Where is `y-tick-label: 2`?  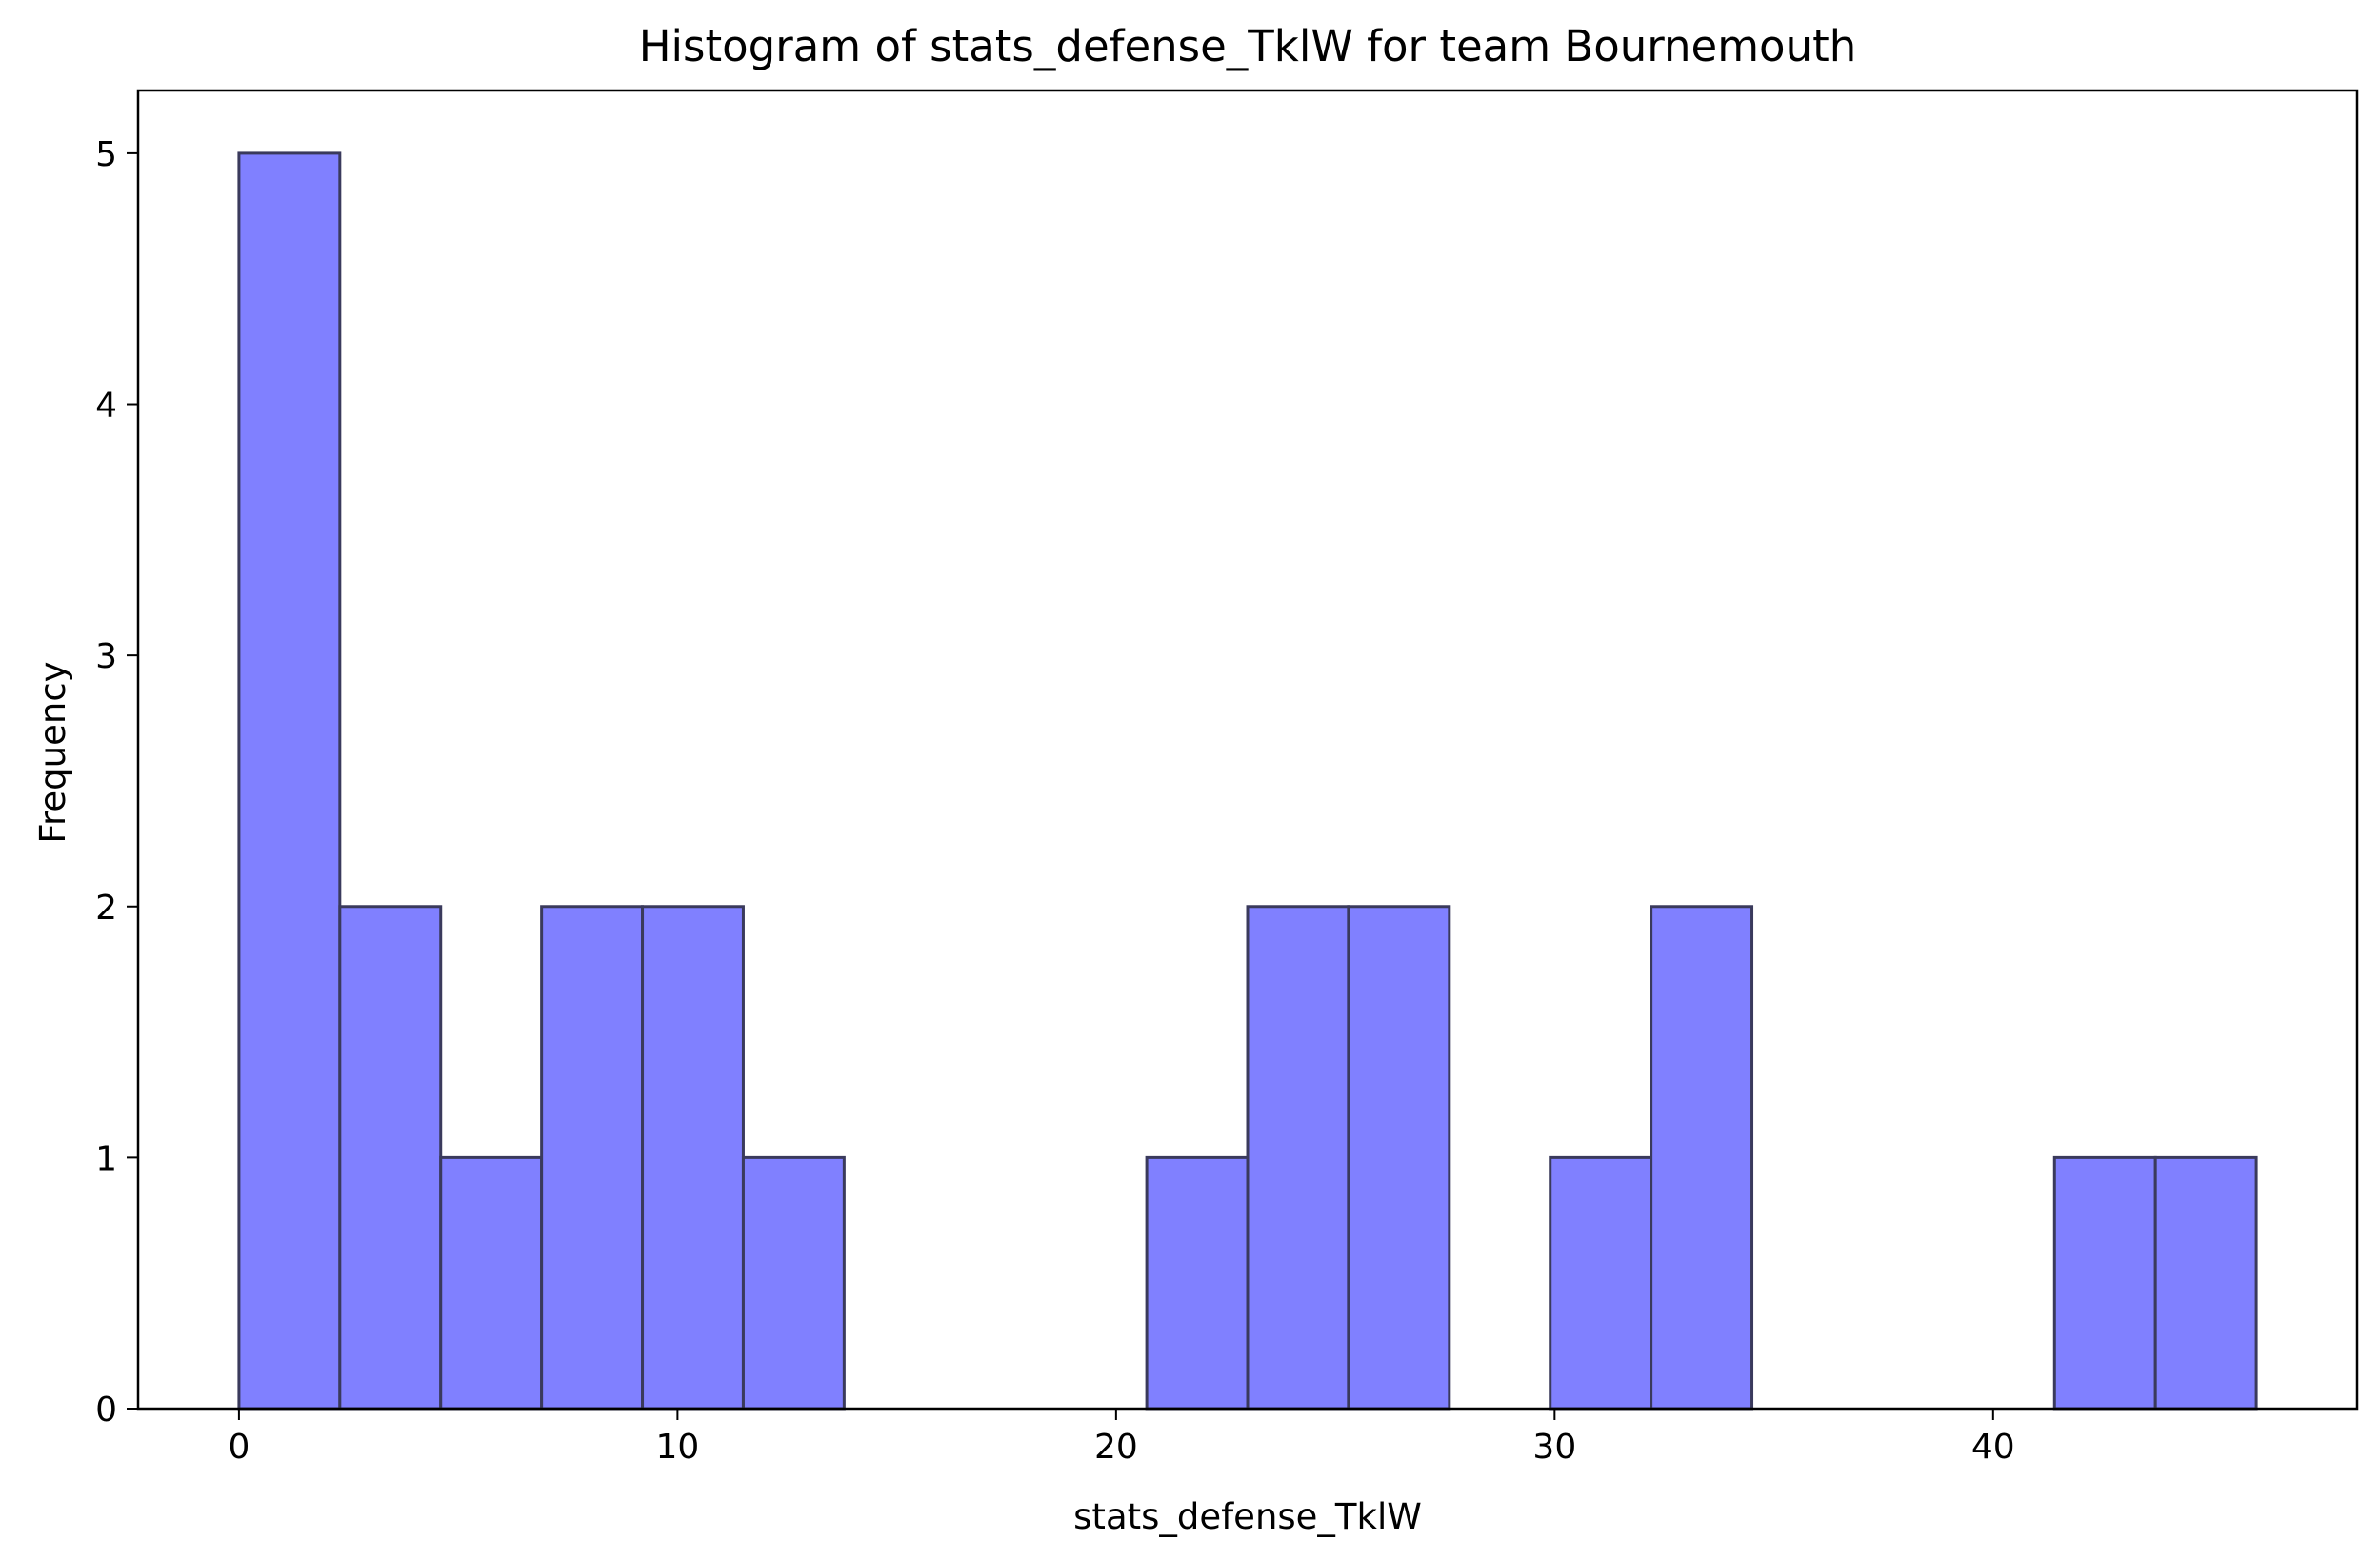
y-tick-label: 2 is located at coordinates (106, 908).